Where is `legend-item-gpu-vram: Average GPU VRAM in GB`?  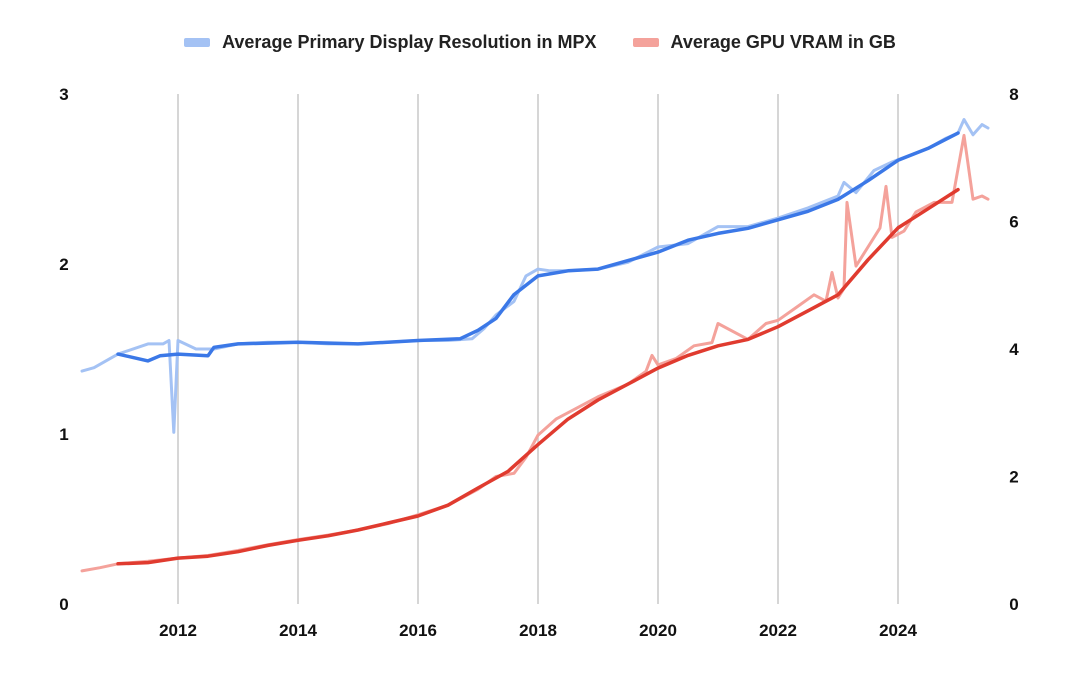 legend-item-gpu-vram: Average GPU VRAM in GB is located at coordinates (764, 42).